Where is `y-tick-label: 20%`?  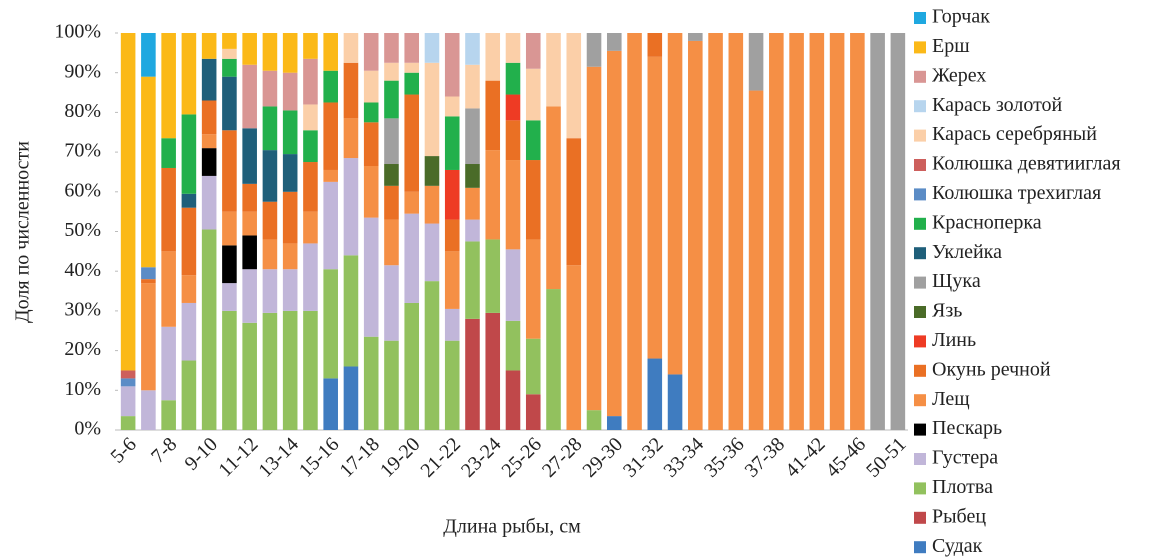
y-tick-label: 20% is located at coordinates (82, 349).